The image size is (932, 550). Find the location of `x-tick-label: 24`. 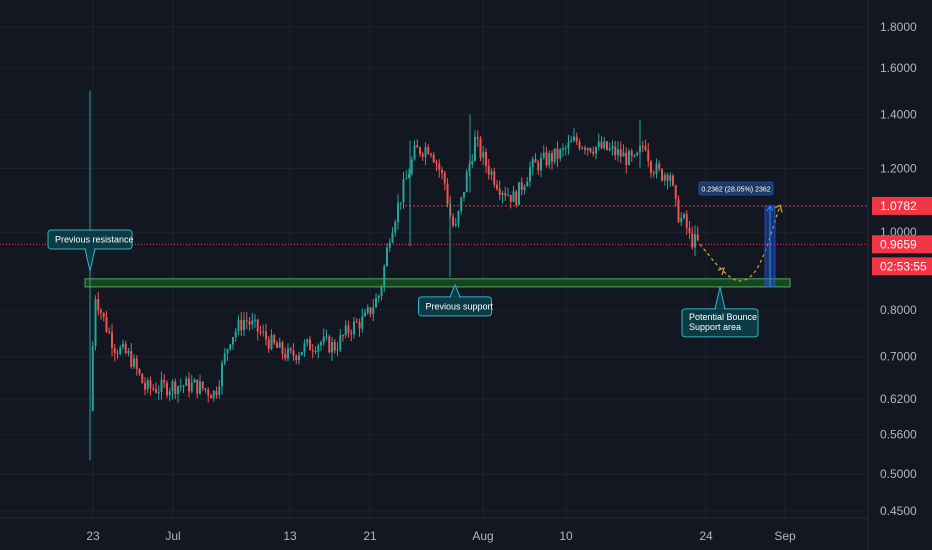

x-tick-label: 24 is located at coordinates (706, 536).